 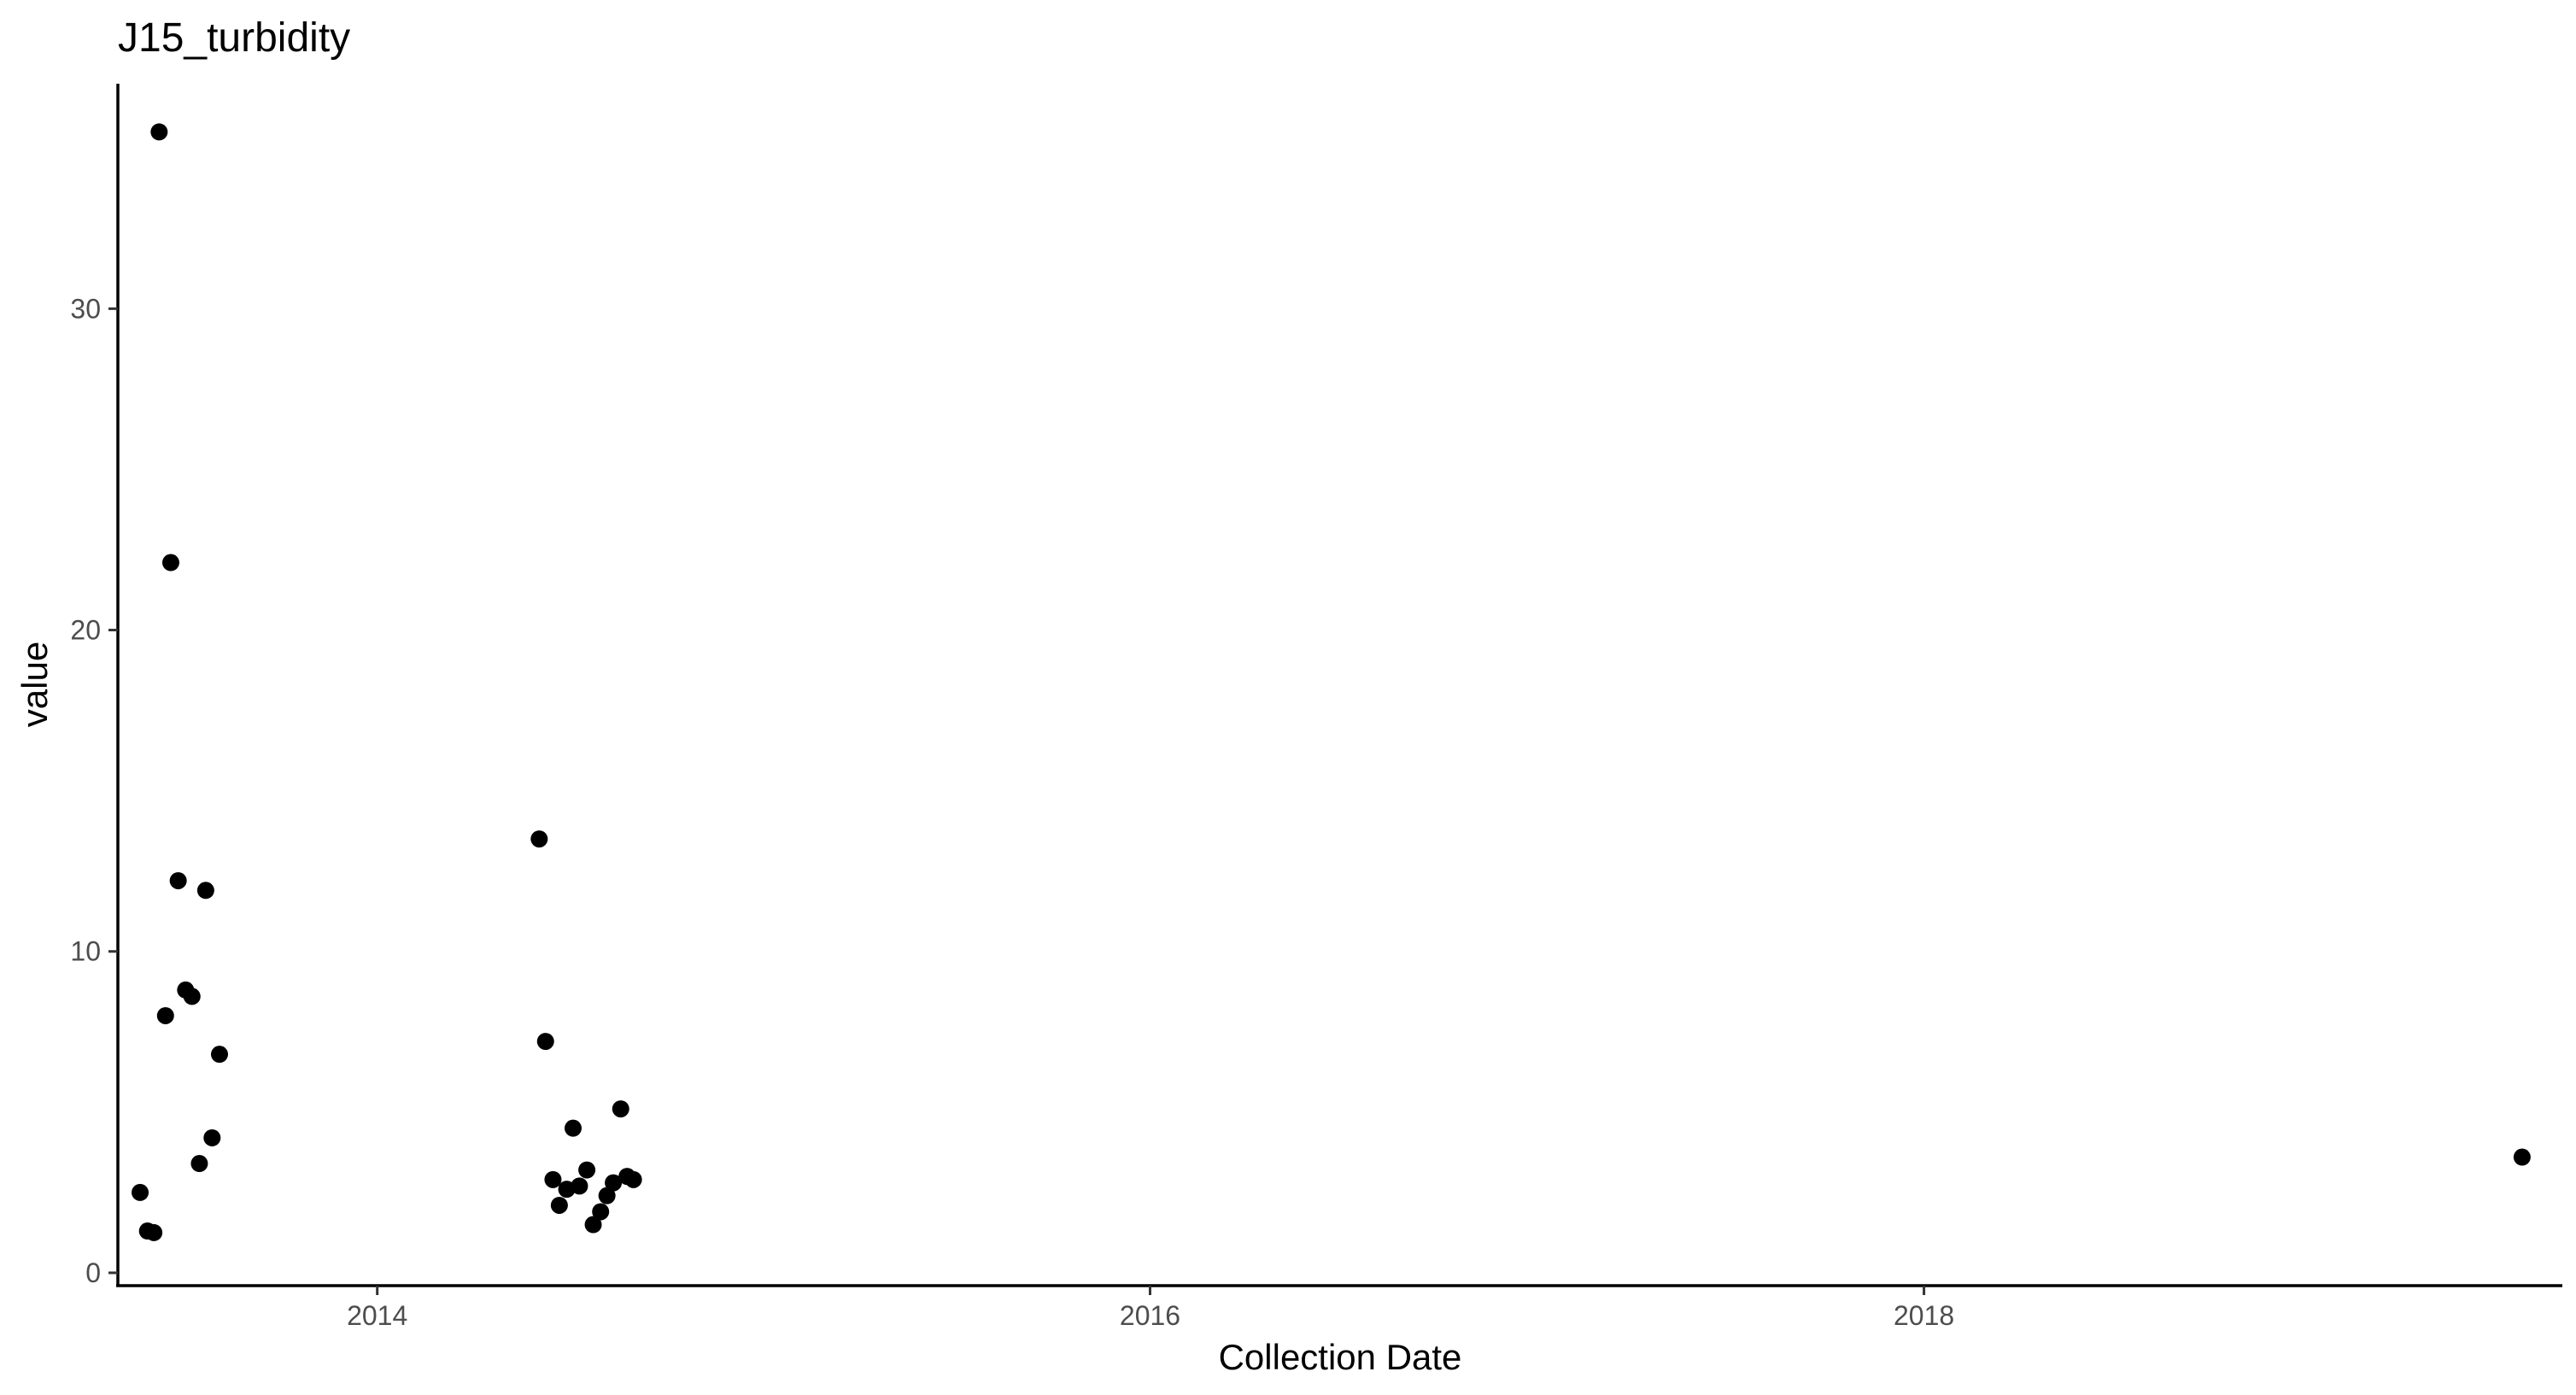 I want to click on x-tick-label: 2016, so click(x=1150, y=1315).